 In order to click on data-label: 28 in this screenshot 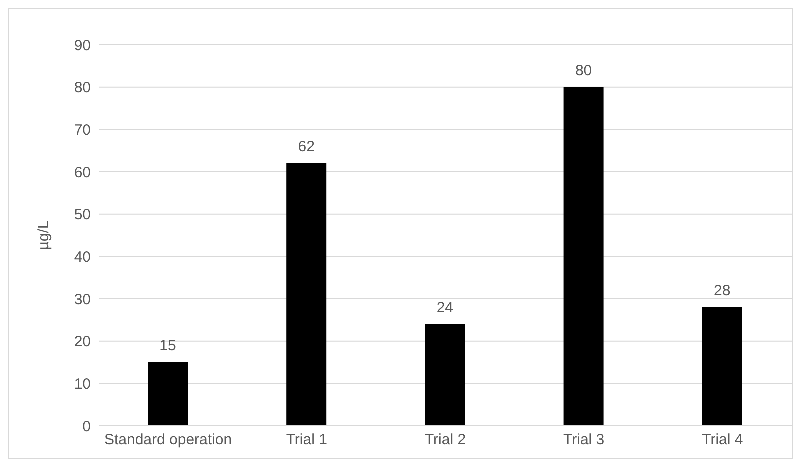, I will do `click(722, 291)`.